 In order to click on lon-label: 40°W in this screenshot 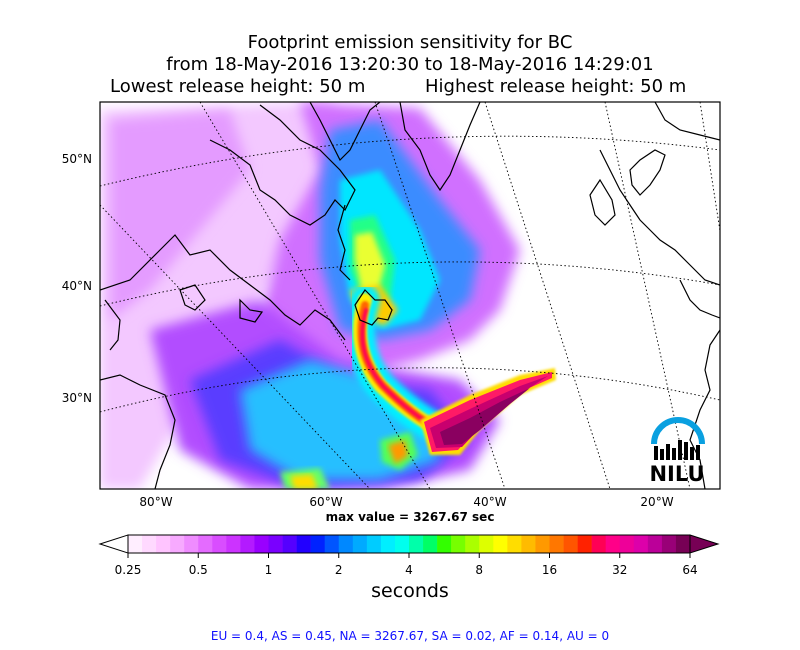, I will do `click(489, 502)`.